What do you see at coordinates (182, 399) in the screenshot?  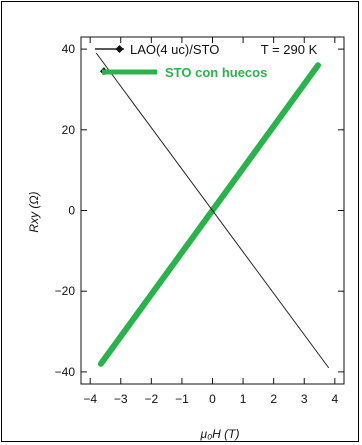 I see `x-tick-label: −1` at bounding box center [182, 399].